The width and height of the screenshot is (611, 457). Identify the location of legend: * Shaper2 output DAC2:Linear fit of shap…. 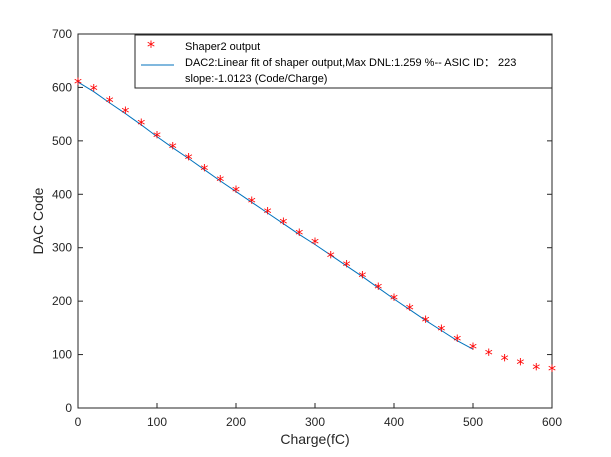
(343, 61).